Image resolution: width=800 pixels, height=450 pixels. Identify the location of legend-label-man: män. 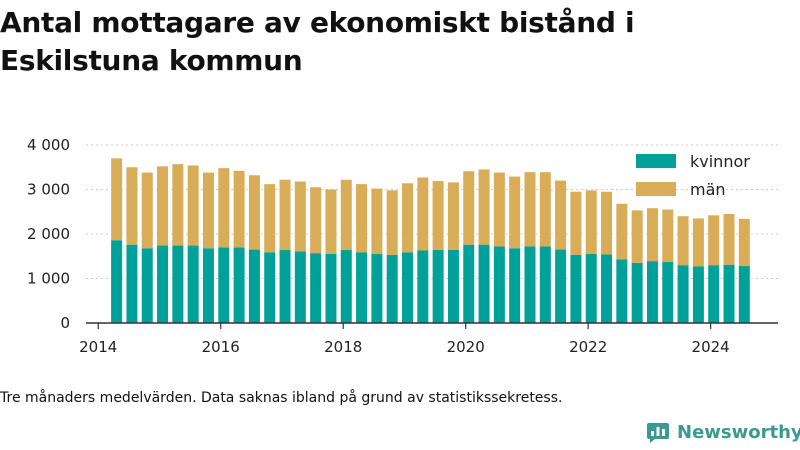
(708, 189).